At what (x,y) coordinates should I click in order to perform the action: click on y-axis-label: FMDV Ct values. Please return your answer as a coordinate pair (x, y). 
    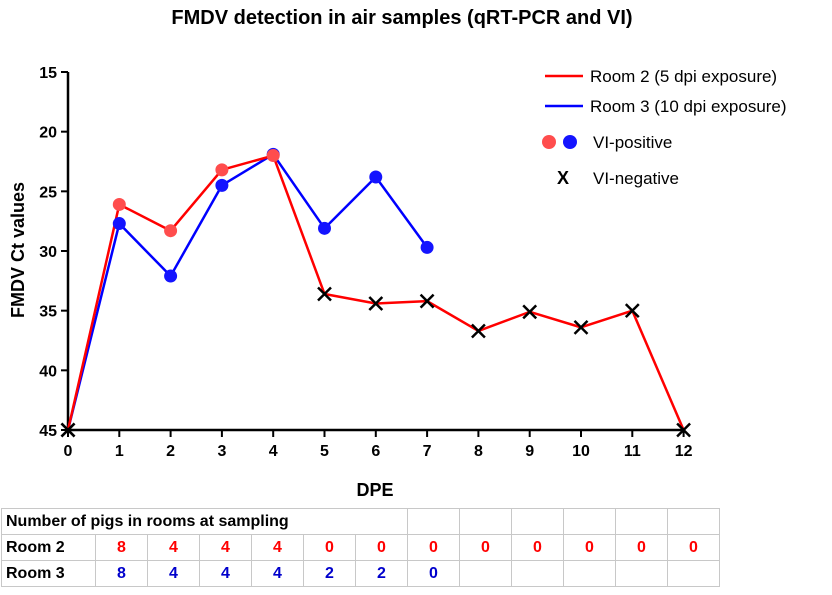
    Looking at the image, I should click on (18, 250).